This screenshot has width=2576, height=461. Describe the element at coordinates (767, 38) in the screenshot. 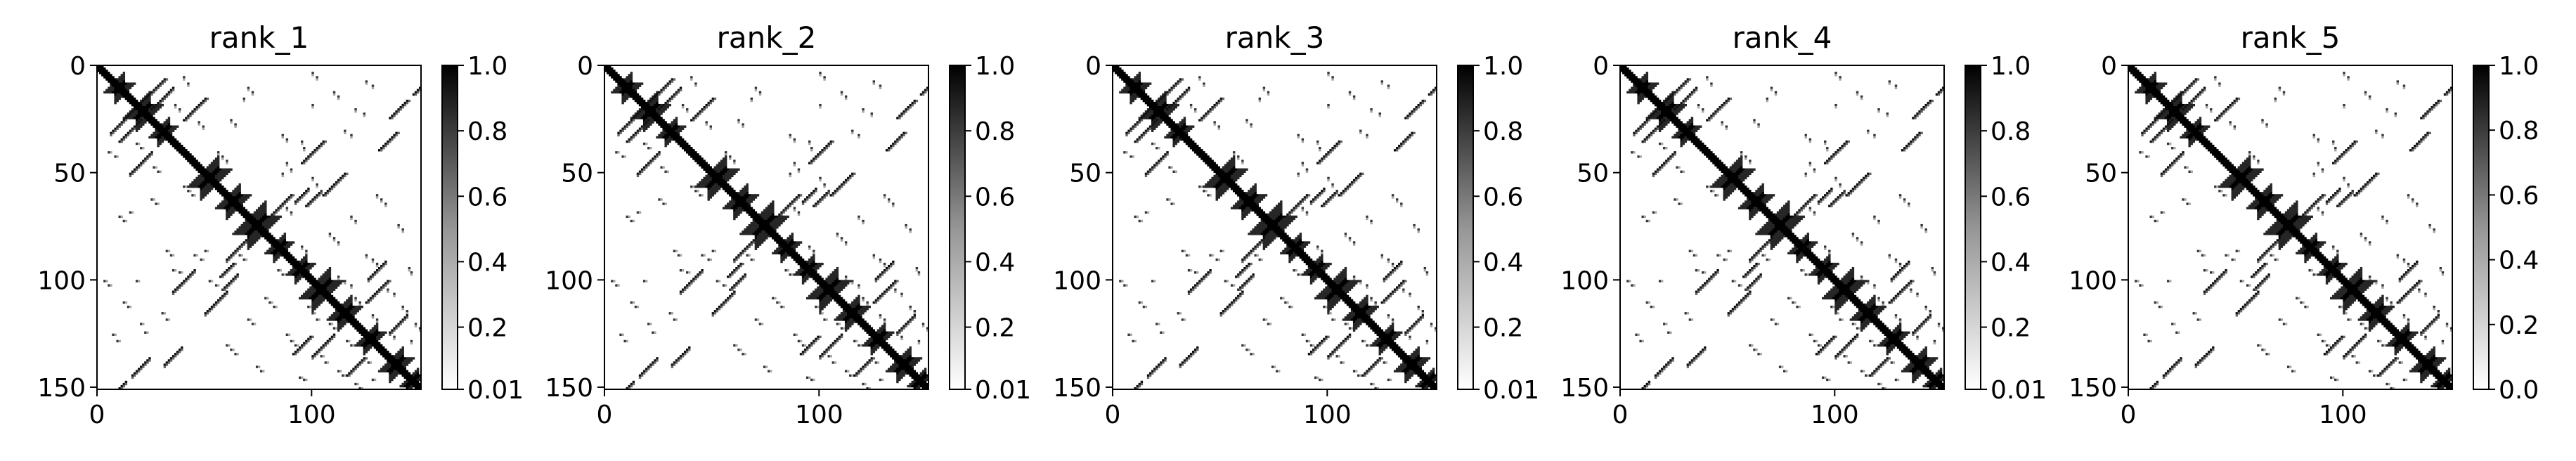

I see `panel-title: rank_2` at that location.